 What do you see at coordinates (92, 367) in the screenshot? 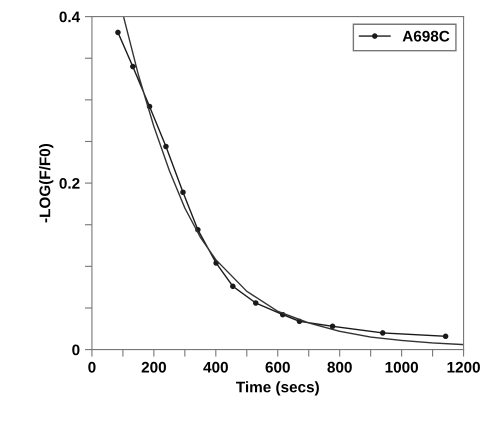
I see `x-tick-label: 0` at bounding box center [92, 367].